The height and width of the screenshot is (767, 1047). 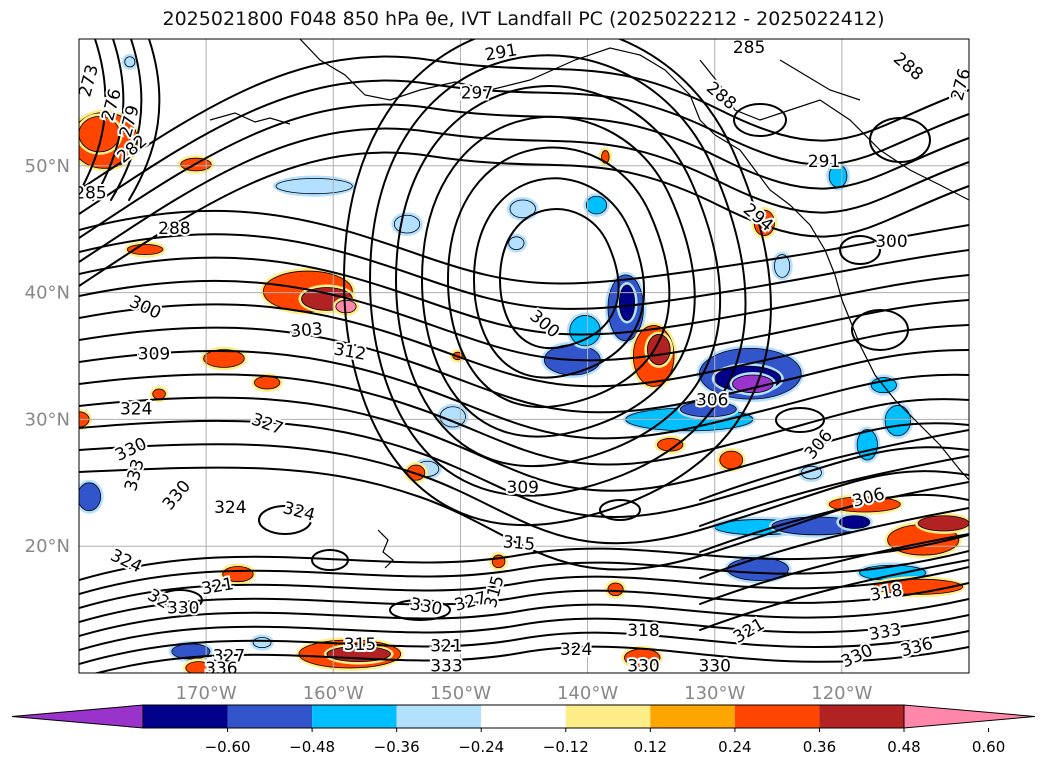 What do you see at coordinates (524, 693) in the screenshot?
I see `longitude-labels: 170°W 160°W 150°W 140°W 130°W 120°W` at bounding box center [524, 693].